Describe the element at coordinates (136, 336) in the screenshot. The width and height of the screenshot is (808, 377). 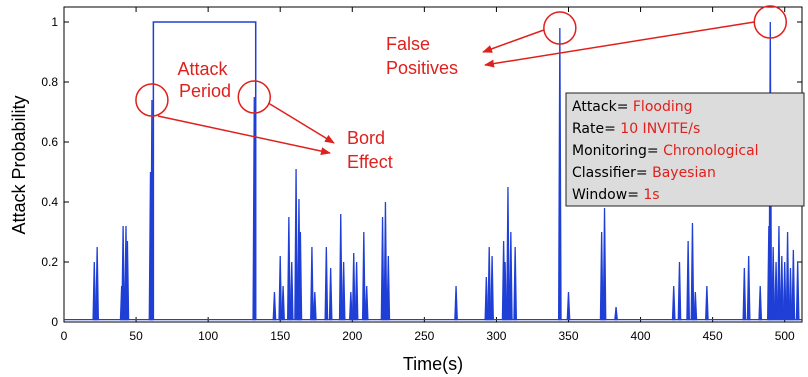
I see `x-tick-label: 50` at that location.